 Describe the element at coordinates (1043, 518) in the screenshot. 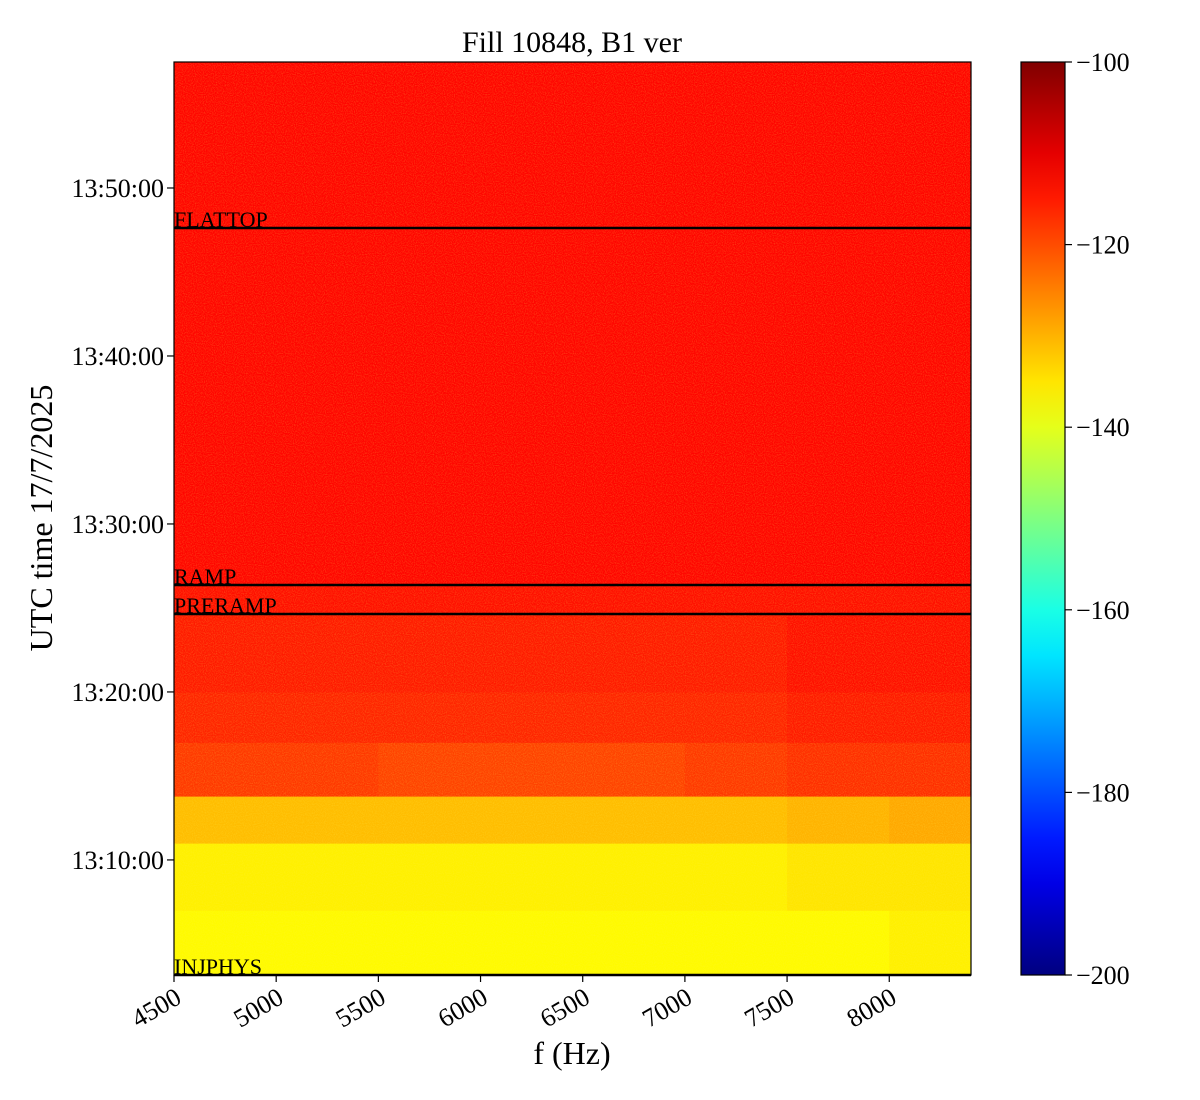

I see `colorbar` at that location.